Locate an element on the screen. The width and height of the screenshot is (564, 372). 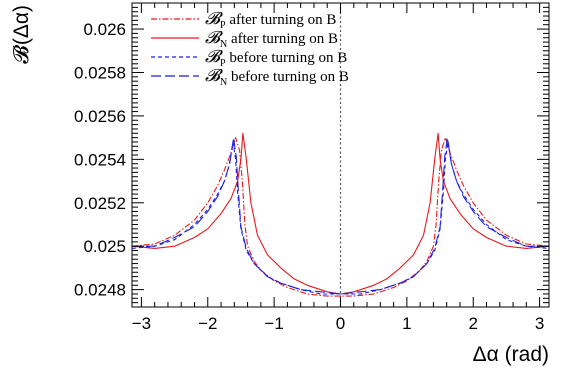
y-tick-label: 0.0258 is located at coordinates (100, 72).